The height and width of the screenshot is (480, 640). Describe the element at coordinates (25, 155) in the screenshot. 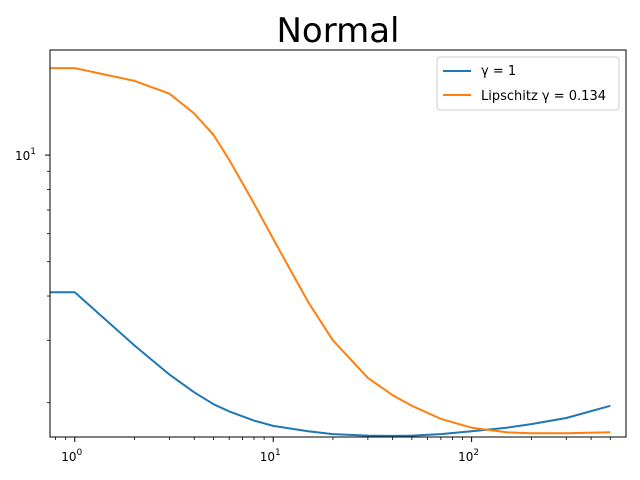

I see `y-tick-label: 101` at that location.